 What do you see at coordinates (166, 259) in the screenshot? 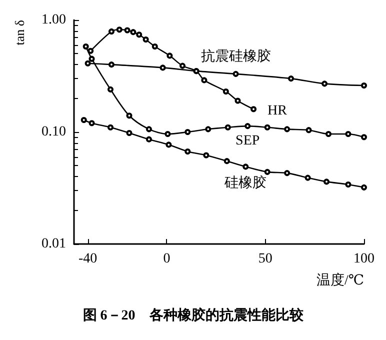
I see `x-tick-label: 0` at bounding box center [166, 259].